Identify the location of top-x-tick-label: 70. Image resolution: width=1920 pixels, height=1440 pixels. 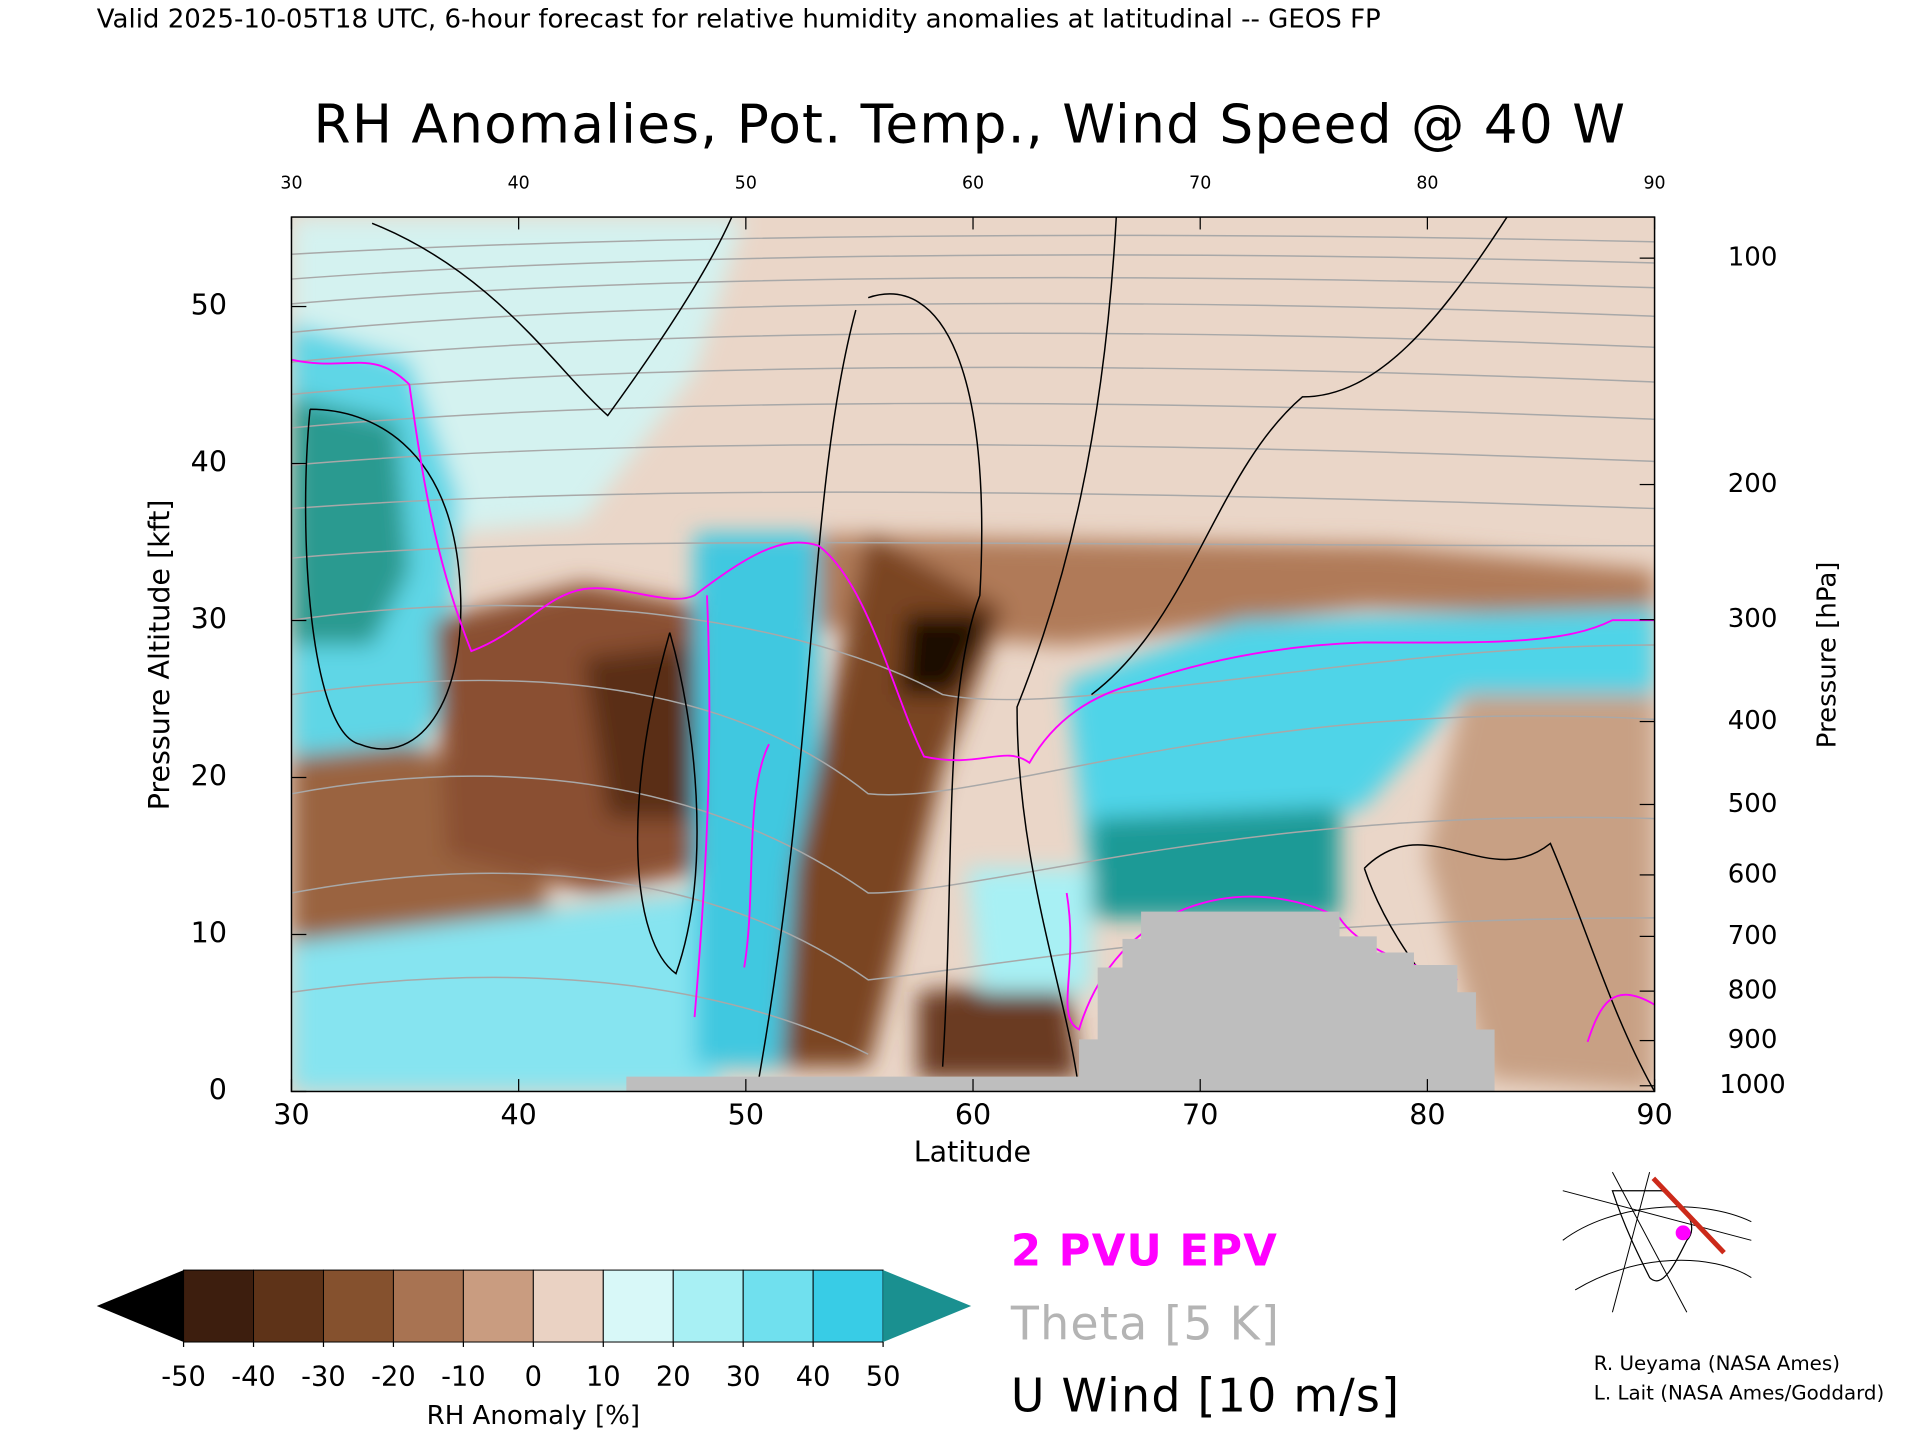
(1200, 184).